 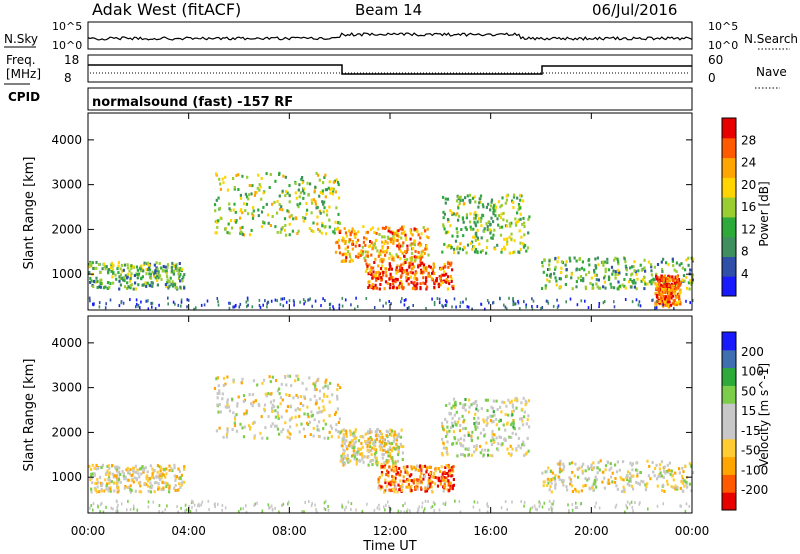 I want to click on colorbar-tick-label: 28, so click(x=748, y=140).